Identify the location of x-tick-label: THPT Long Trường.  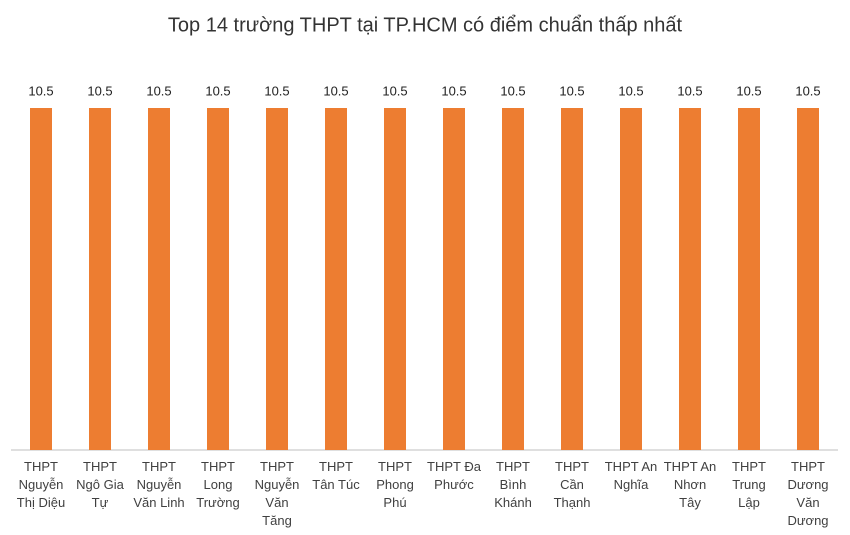
(218, 484).